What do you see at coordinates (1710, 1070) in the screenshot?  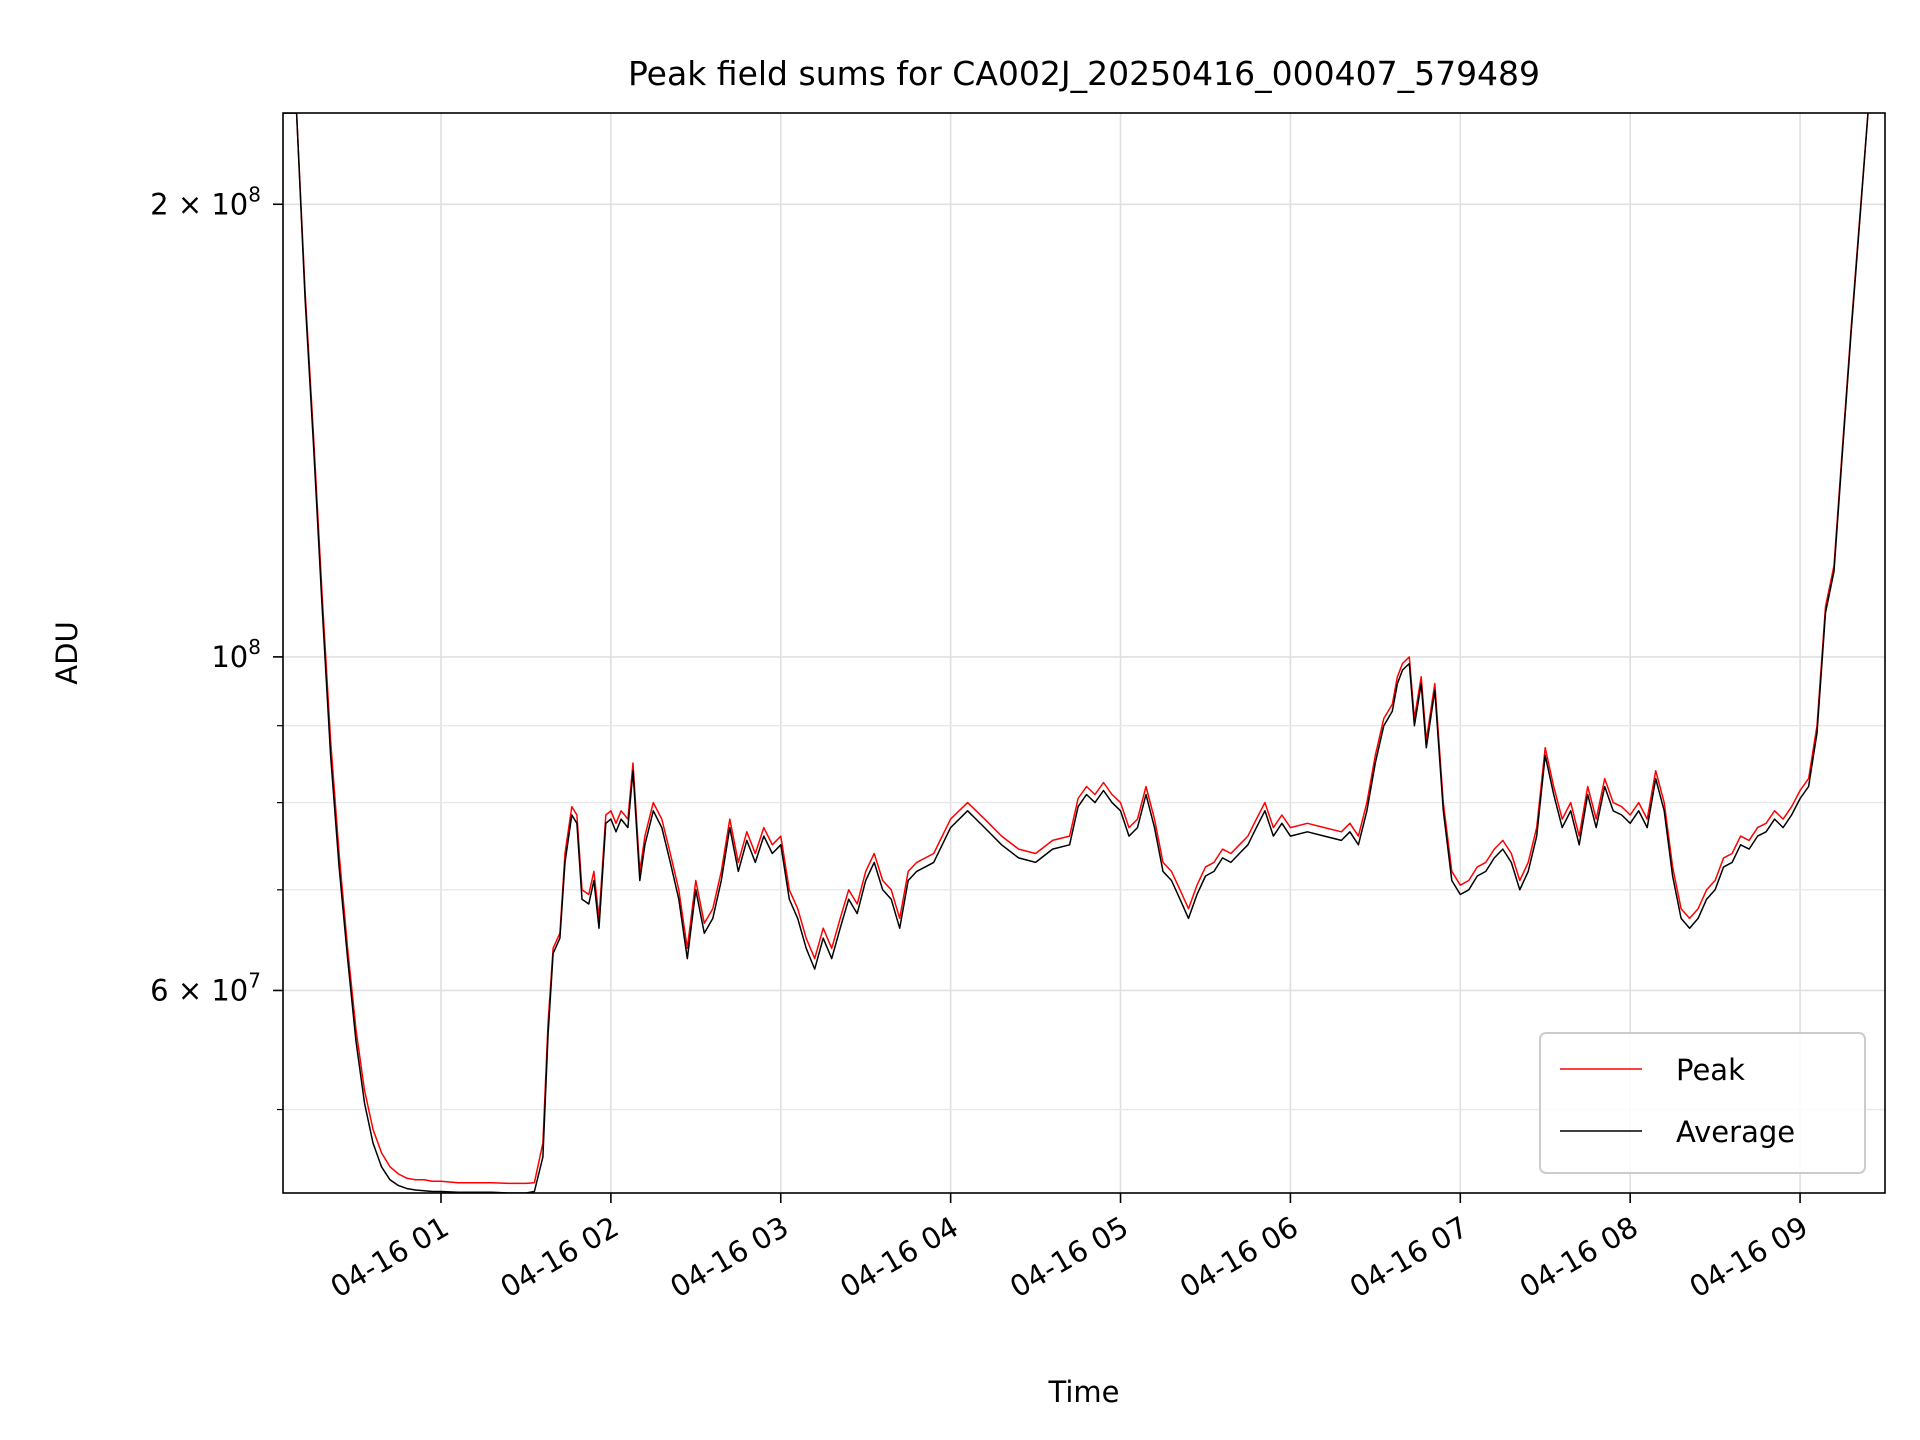 I see `legend-peak-label: Peak` at bounding box center [1710, 1070].